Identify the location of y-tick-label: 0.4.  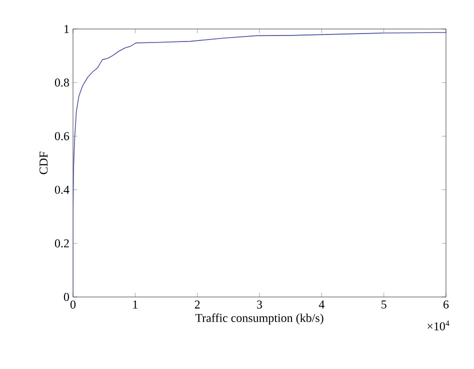
(62, 190).